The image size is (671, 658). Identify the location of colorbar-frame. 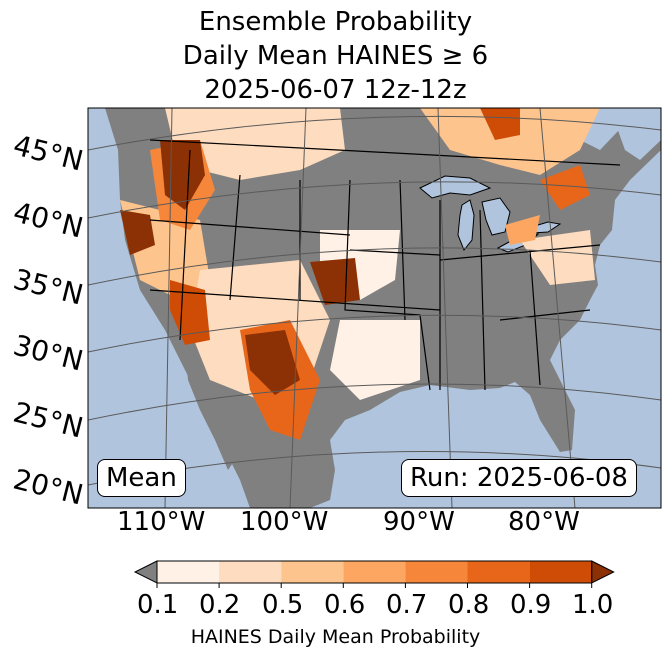
(374, 572).